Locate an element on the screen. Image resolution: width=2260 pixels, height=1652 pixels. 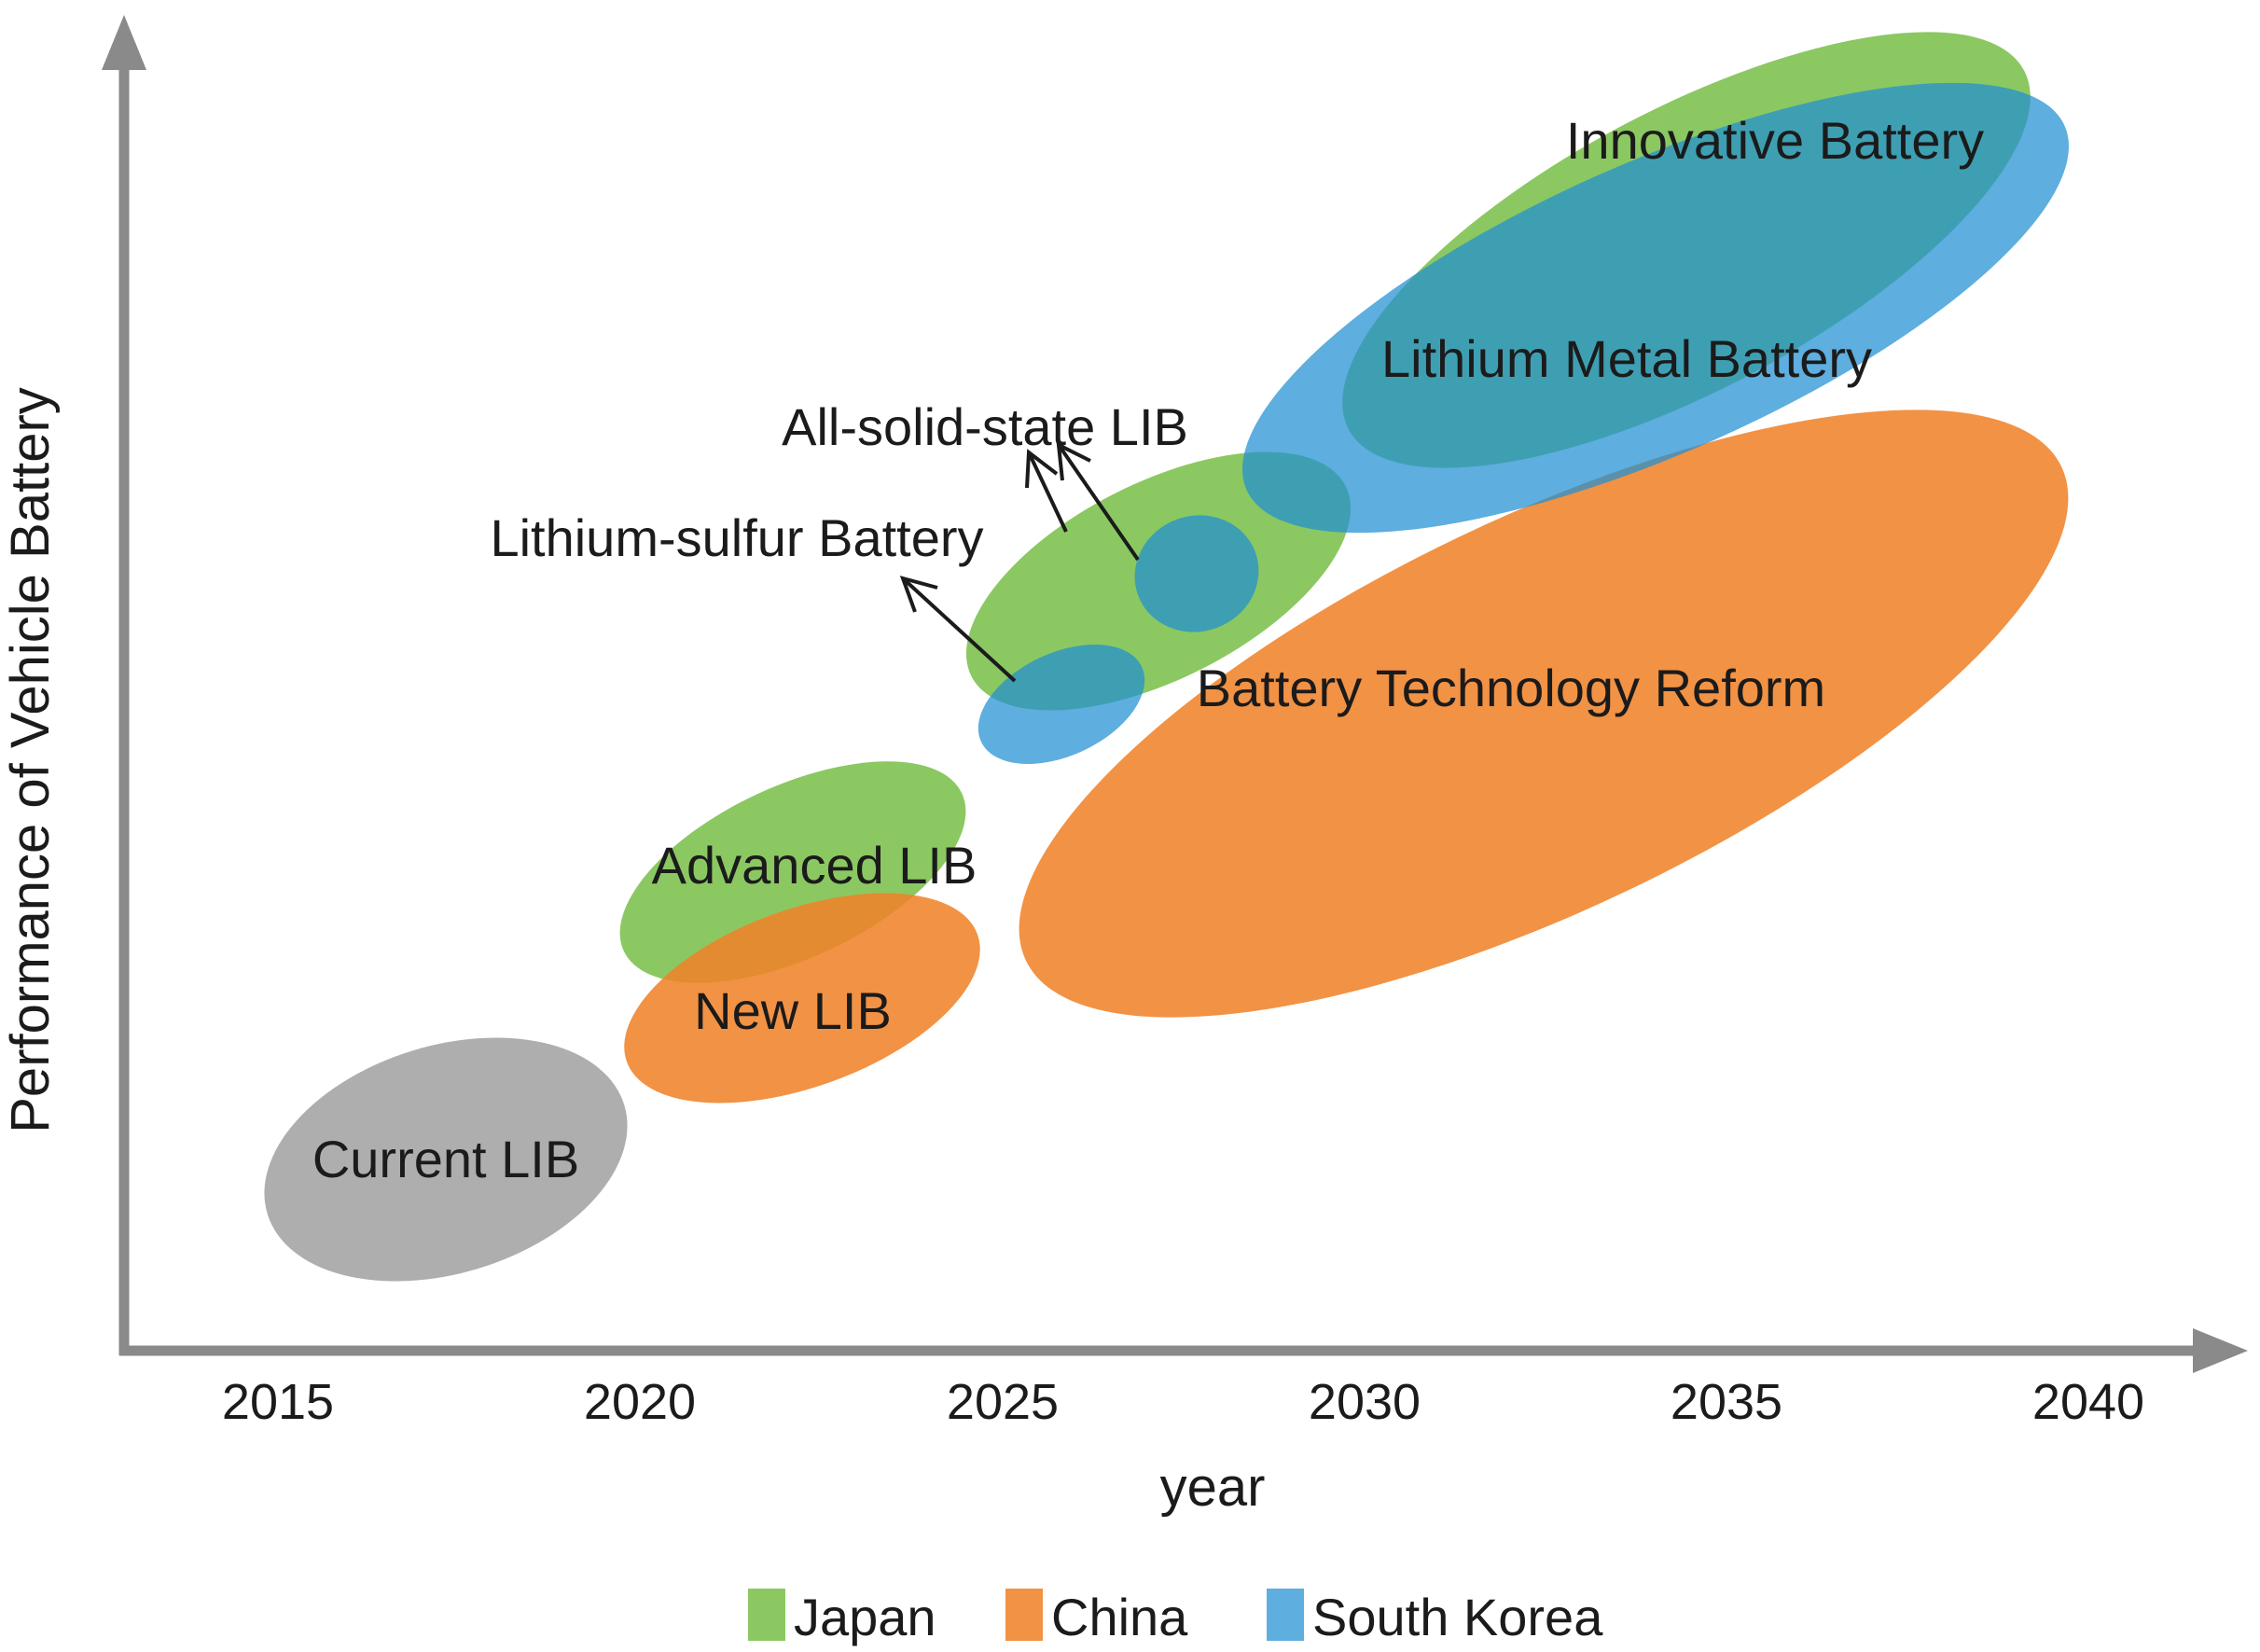
x-tick-2025: 2025 is located at coordinates (1003, 1402).